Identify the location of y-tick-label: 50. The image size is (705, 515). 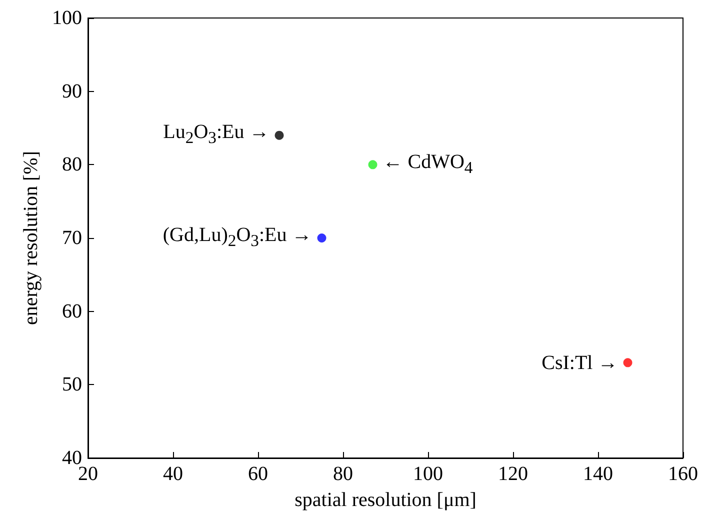
(72, 385).